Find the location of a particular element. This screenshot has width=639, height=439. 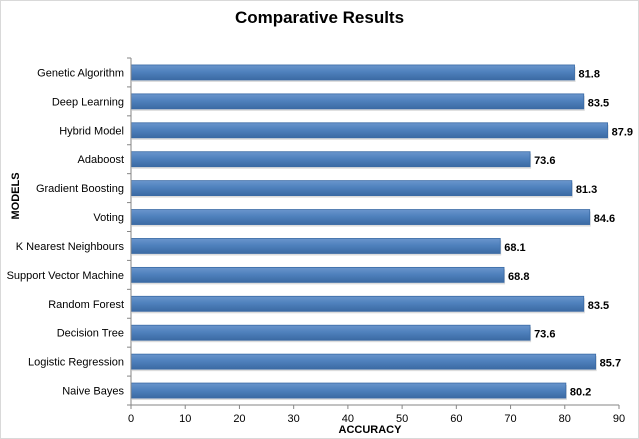

data-label: 87.9 is located at coordinates (622, 132).